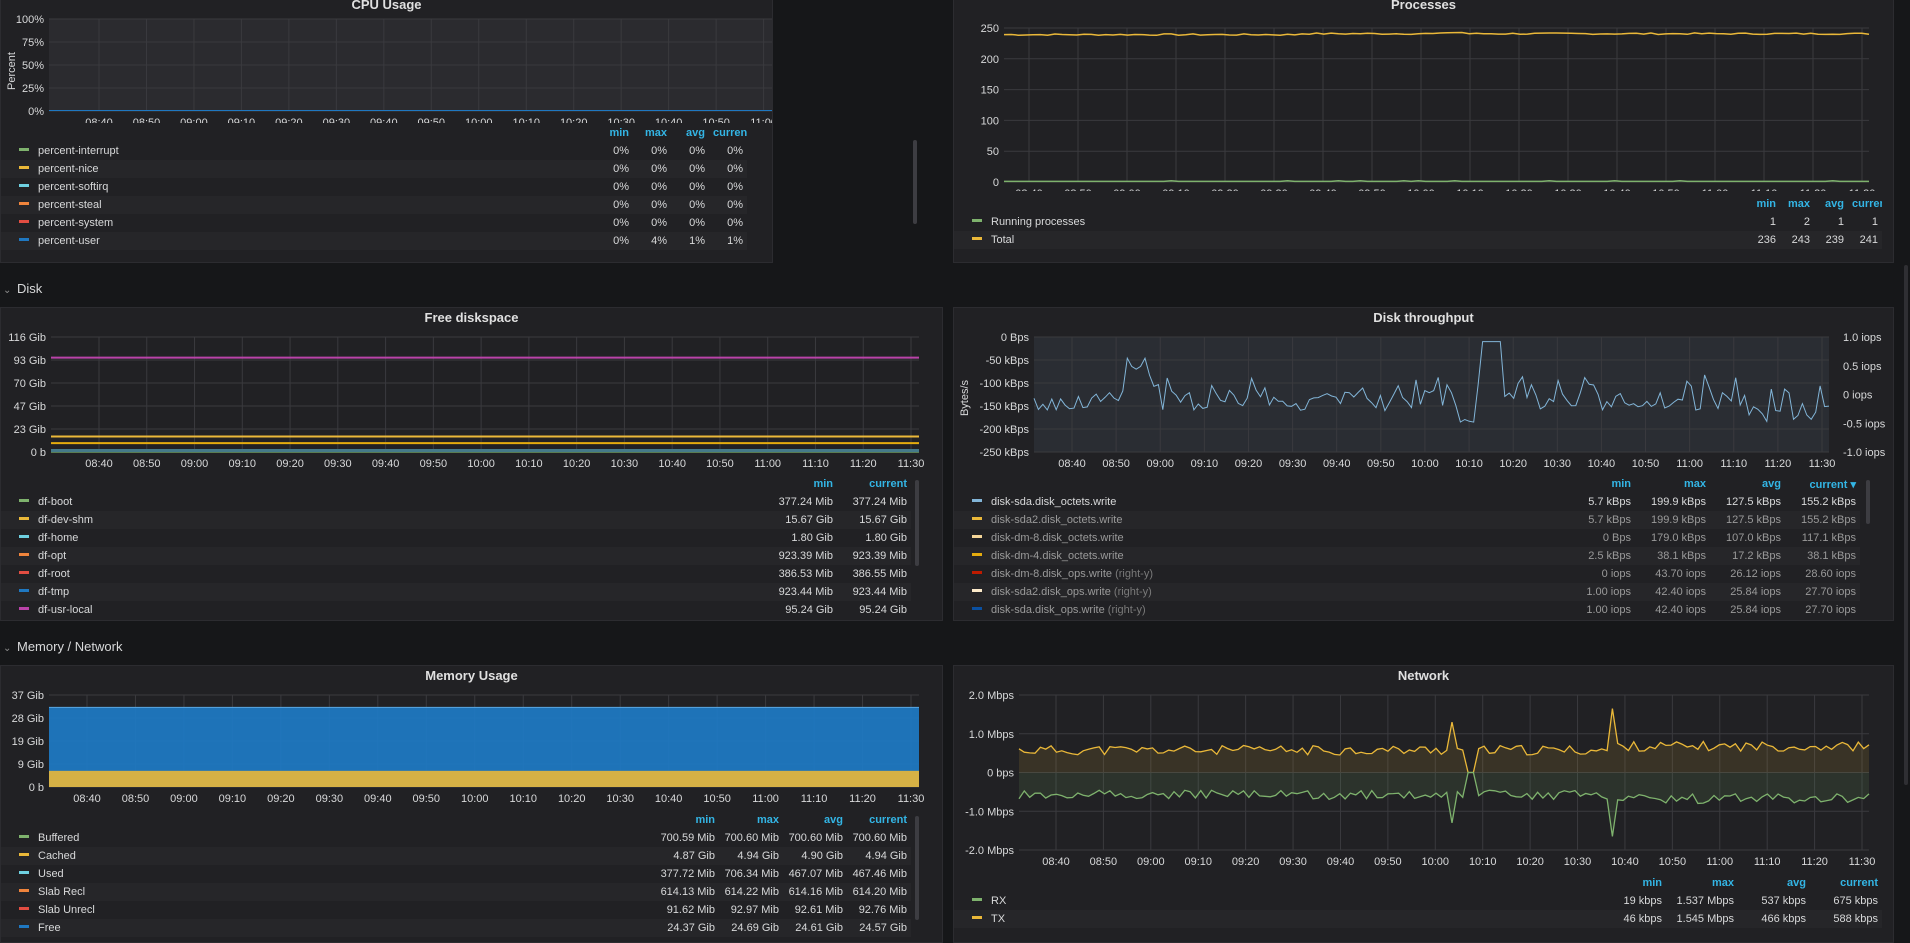 The image size is (1910, 943). Describe the element at coordinates (298, 169) in the screenshot. I see `legend-series-cell: percent-nice` at that location.